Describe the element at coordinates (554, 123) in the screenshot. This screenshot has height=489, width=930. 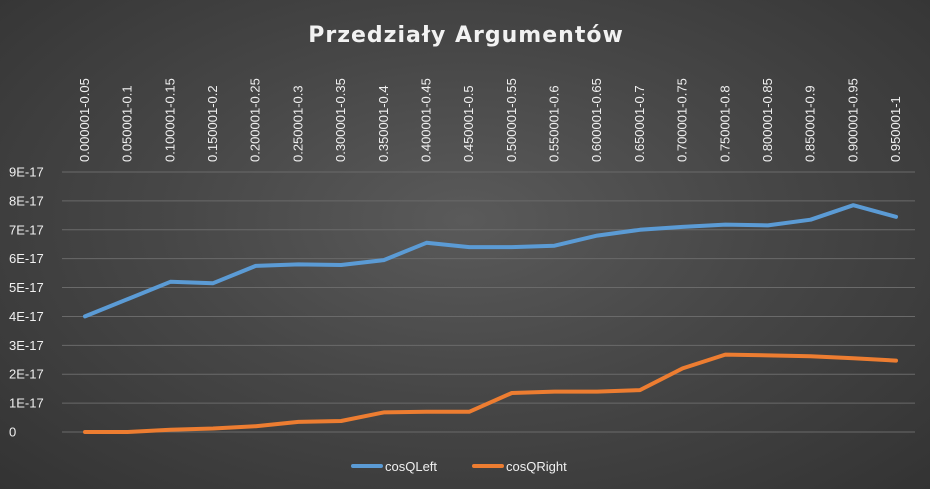
I see `x-category-label: 0.550001-0.6` at that location.